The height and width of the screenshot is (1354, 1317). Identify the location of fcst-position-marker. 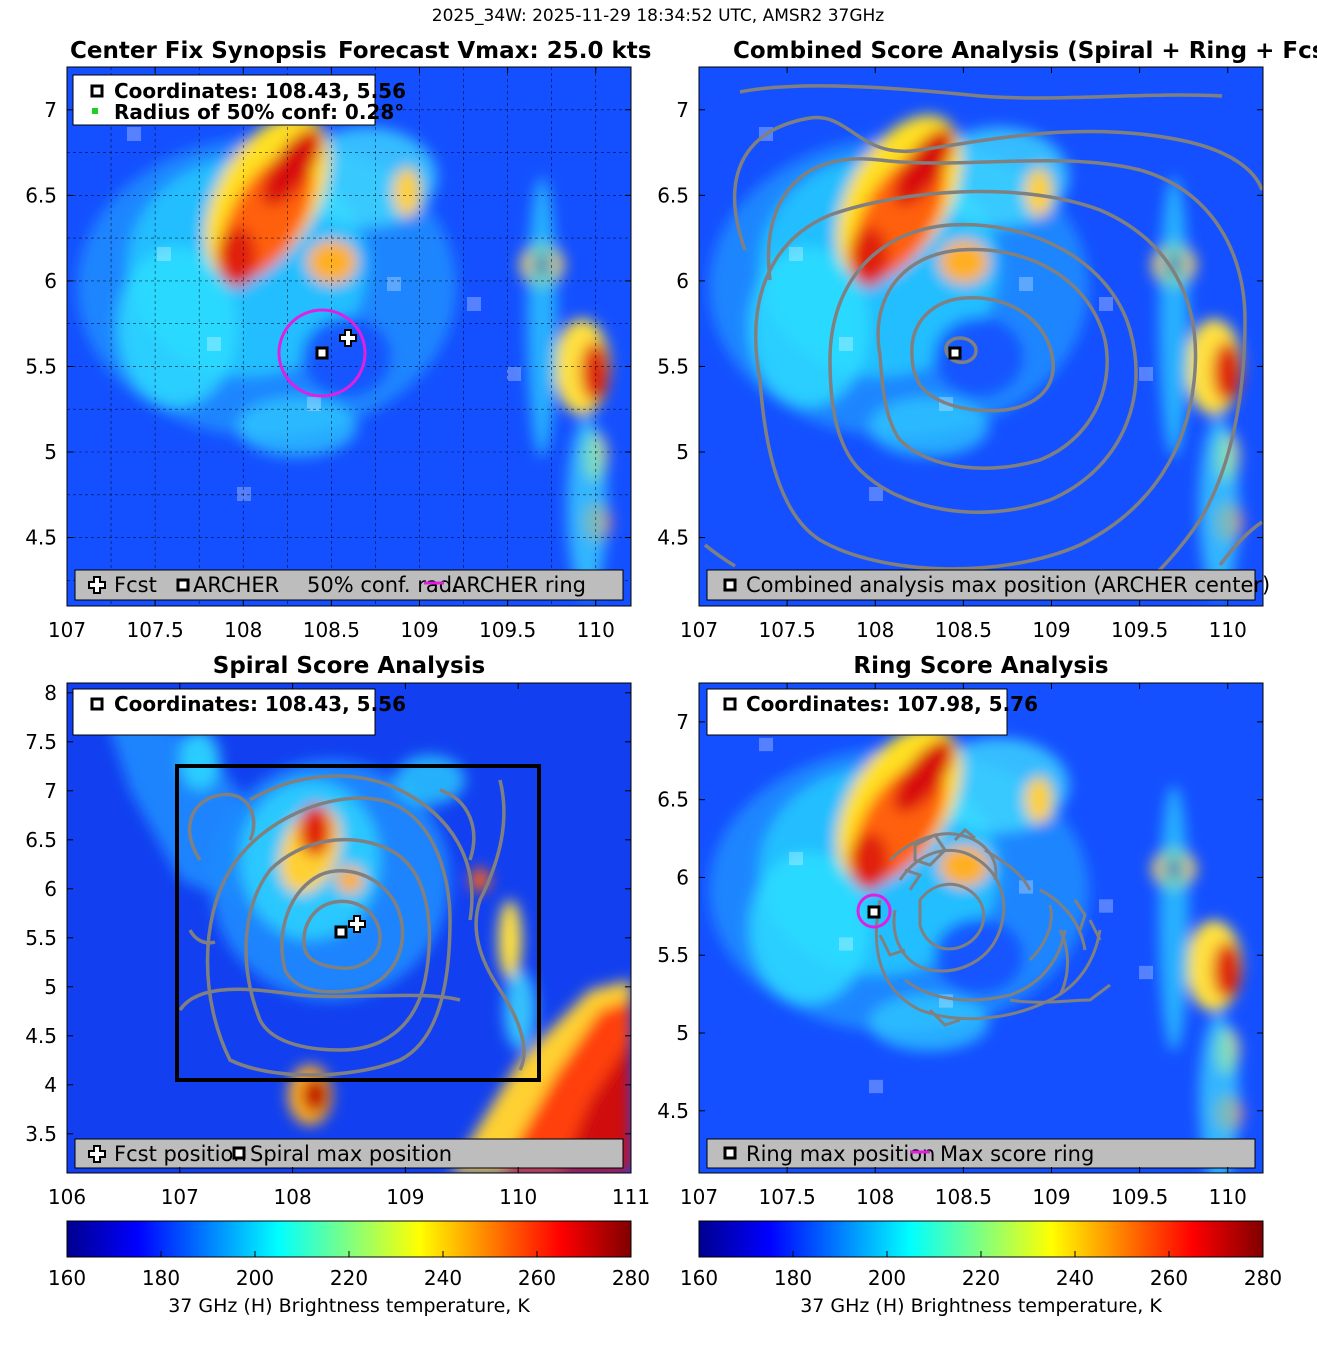
(348, 338).